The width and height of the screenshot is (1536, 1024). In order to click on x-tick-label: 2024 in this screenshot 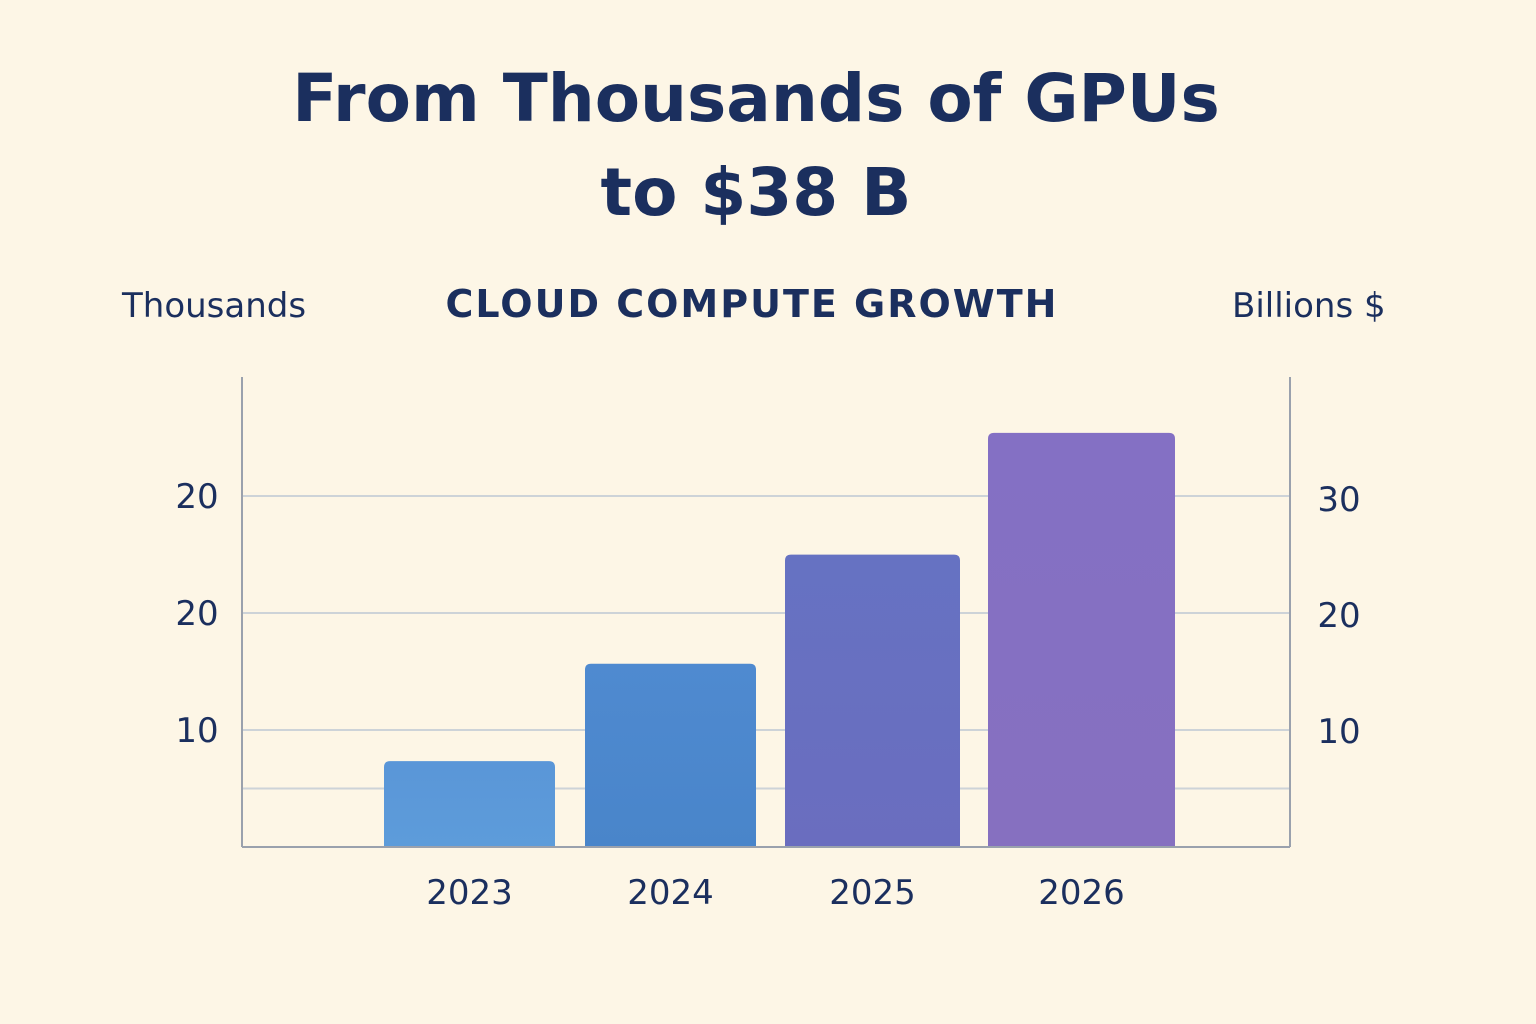, I will do `click(670, 893)`.